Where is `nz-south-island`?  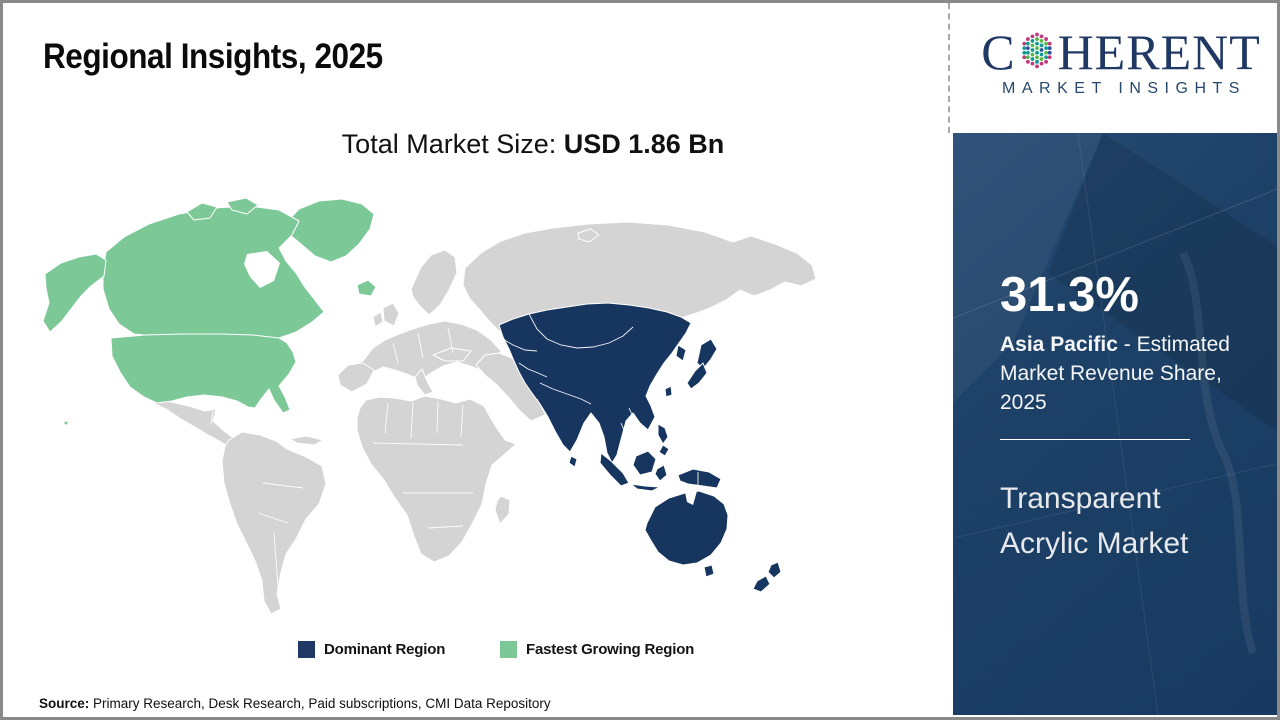
nz-south-island is located at coordinates (761, 584).